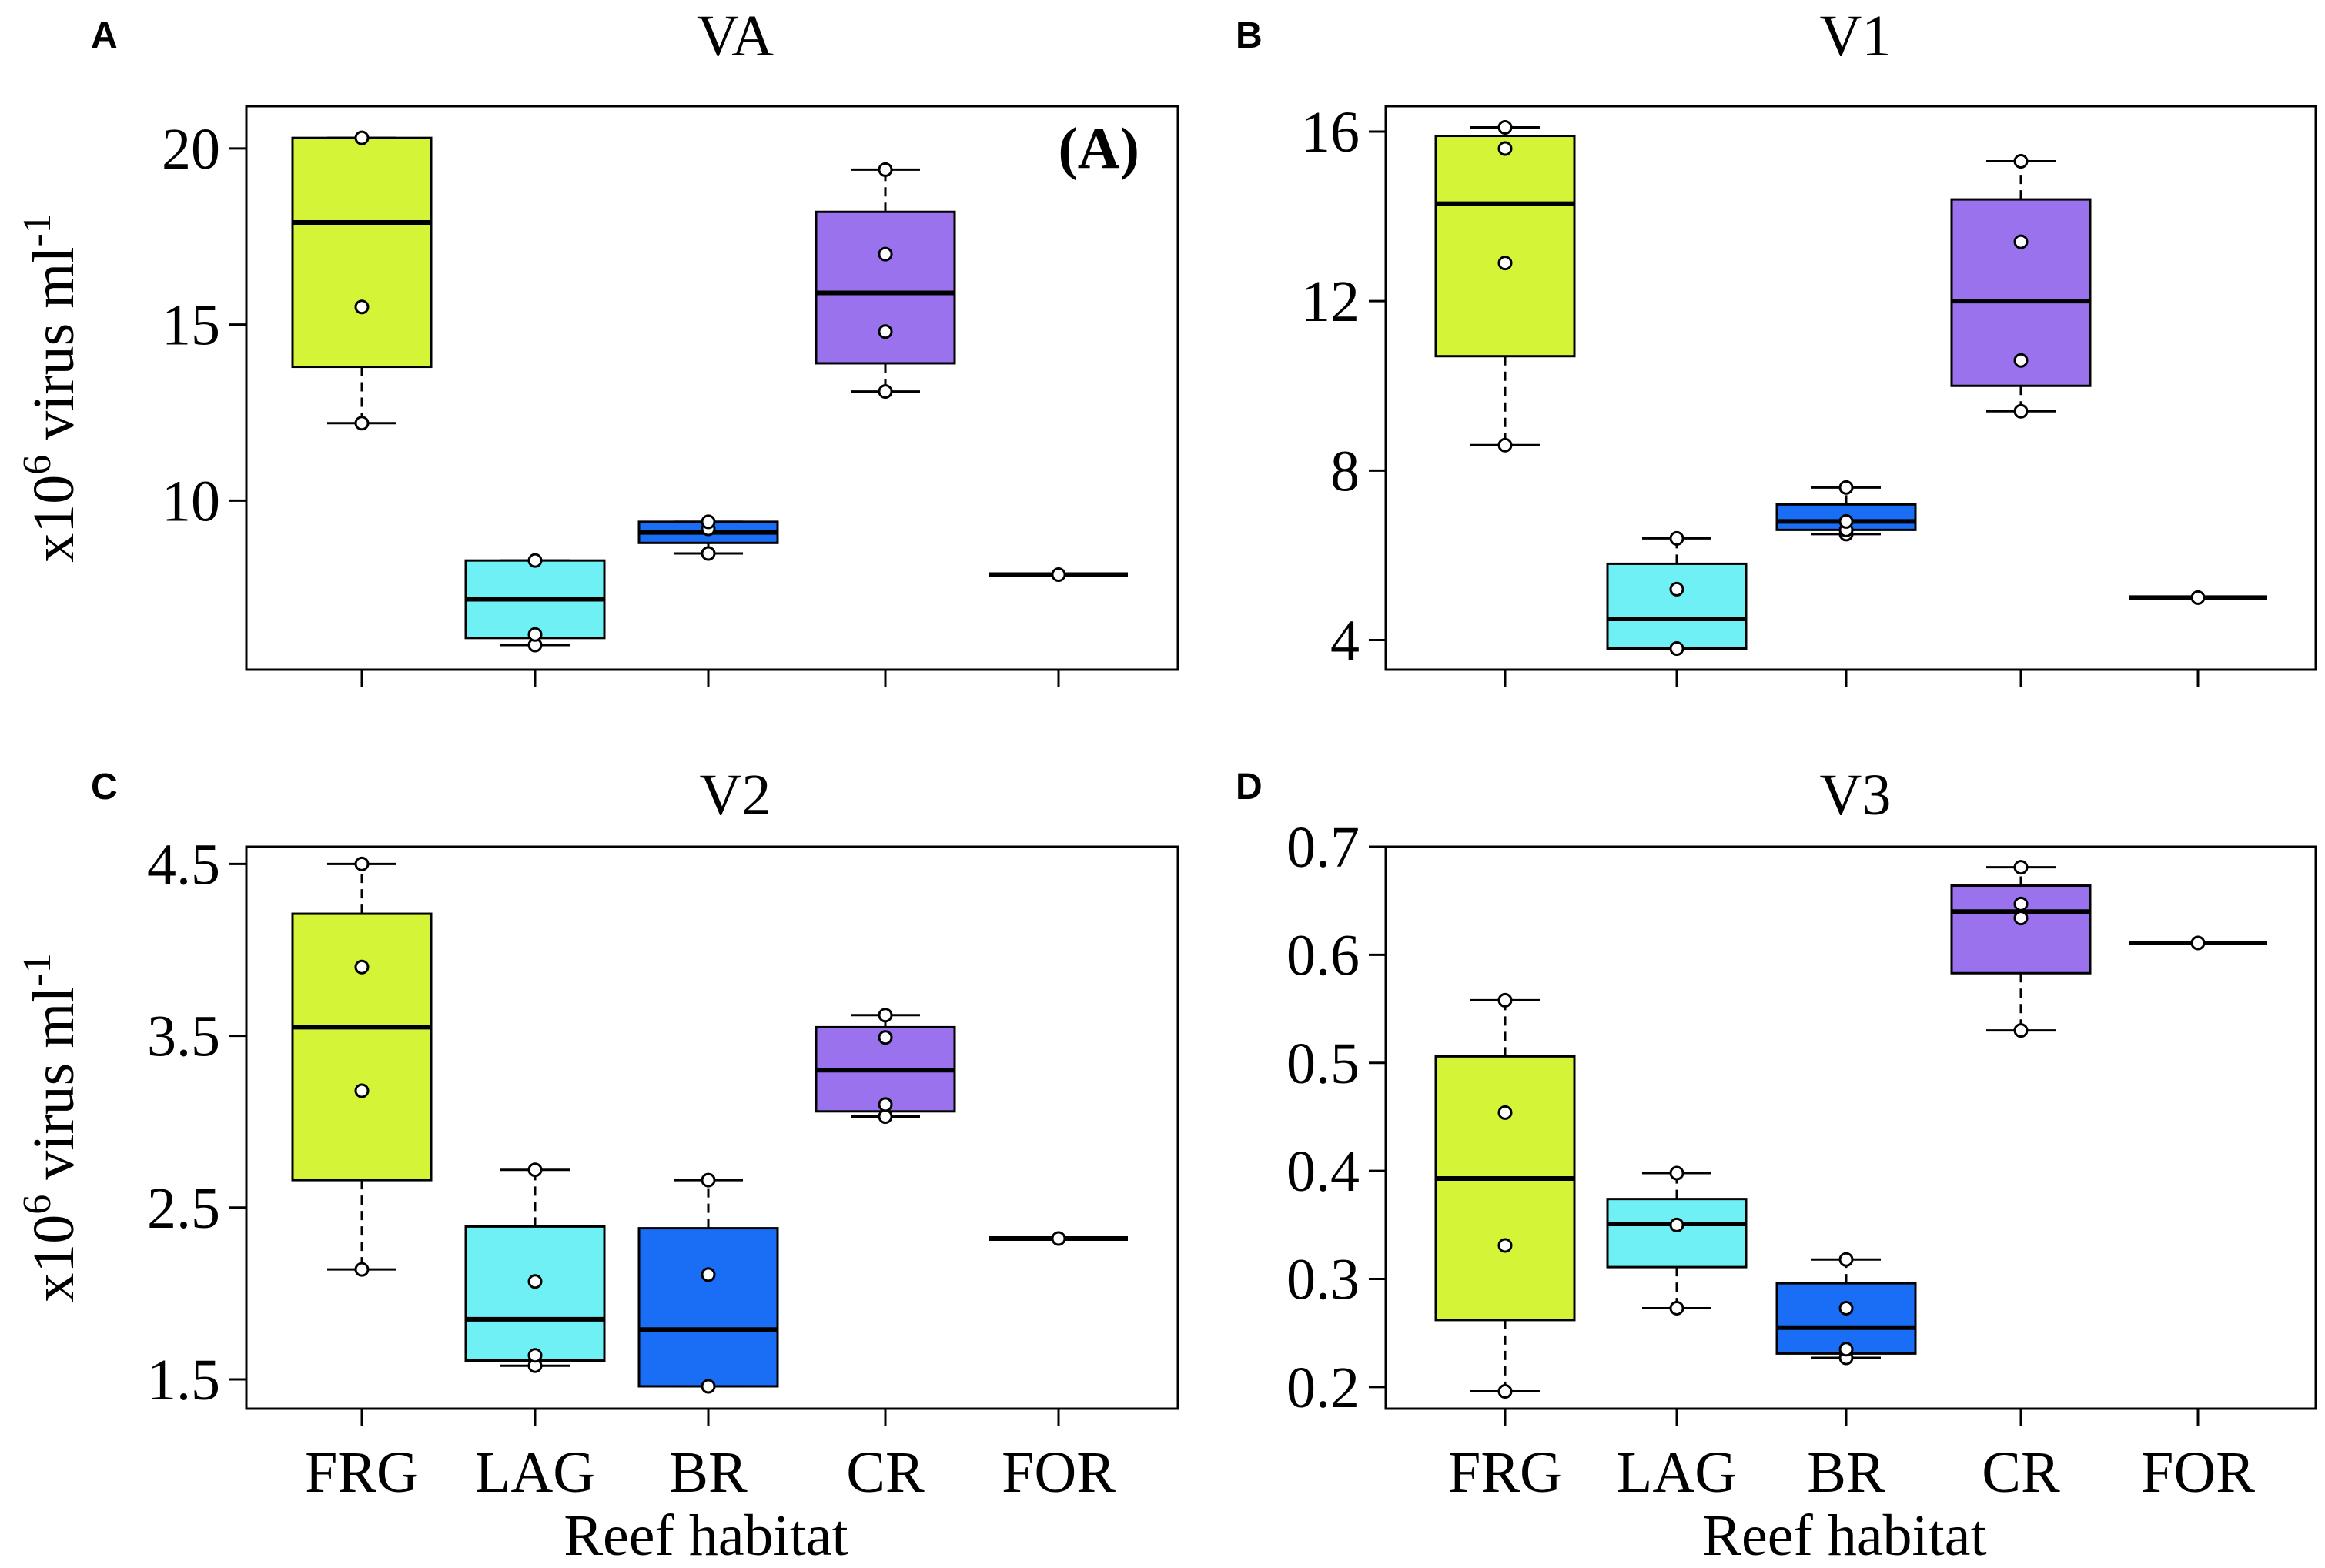  I want to click on panel-label: A, so click(104, 35).